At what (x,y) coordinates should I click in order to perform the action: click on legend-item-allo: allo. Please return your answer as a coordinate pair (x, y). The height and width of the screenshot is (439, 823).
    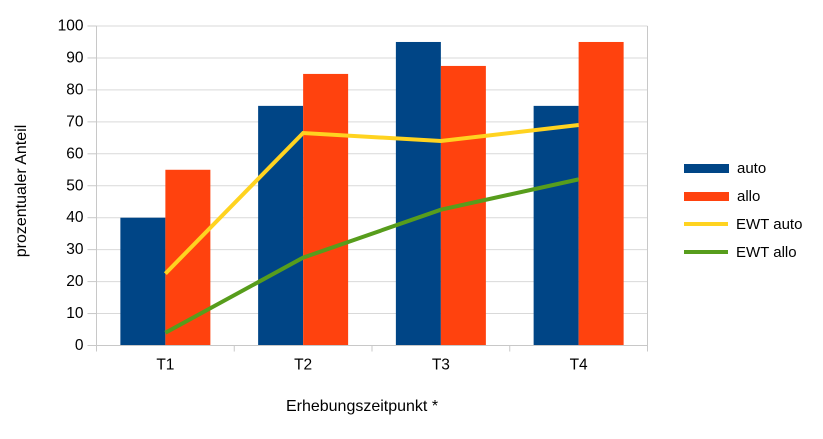
    Looking at the image, I should click on (743, 196).